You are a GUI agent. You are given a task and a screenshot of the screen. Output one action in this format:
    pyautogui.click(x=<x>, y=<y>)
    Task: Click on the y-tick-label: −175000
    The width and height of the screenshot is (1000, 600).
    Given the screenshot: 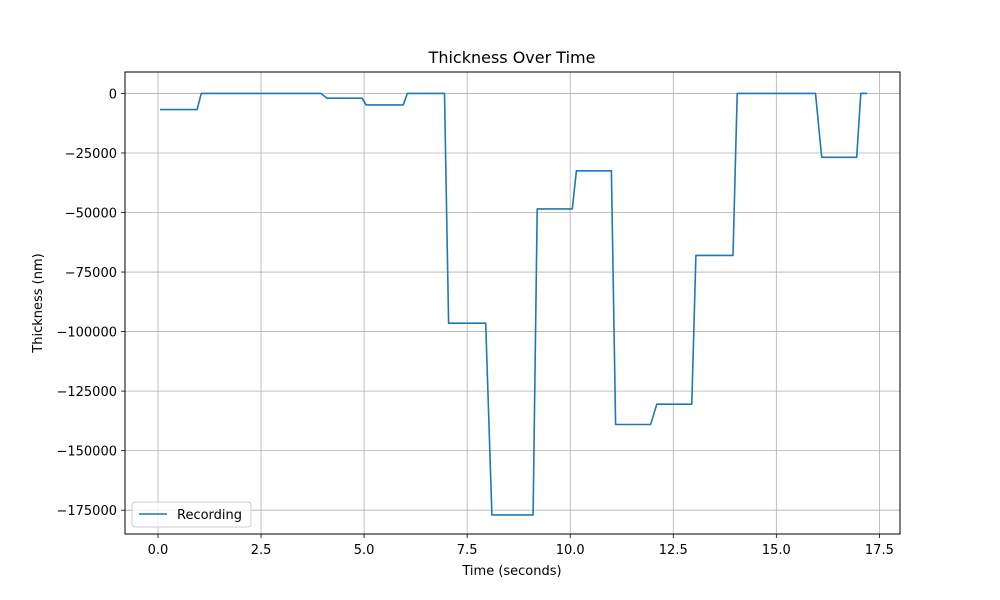 What is the action you would take?
    pyautogui.click(x=86, y=511)
    